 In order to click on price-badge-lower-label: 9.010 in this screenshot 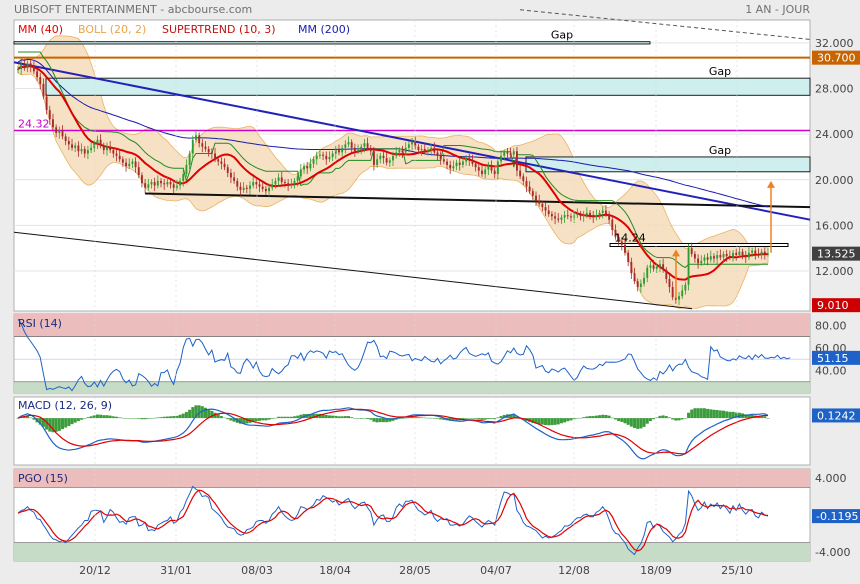, I will do `click(833, 305)`.